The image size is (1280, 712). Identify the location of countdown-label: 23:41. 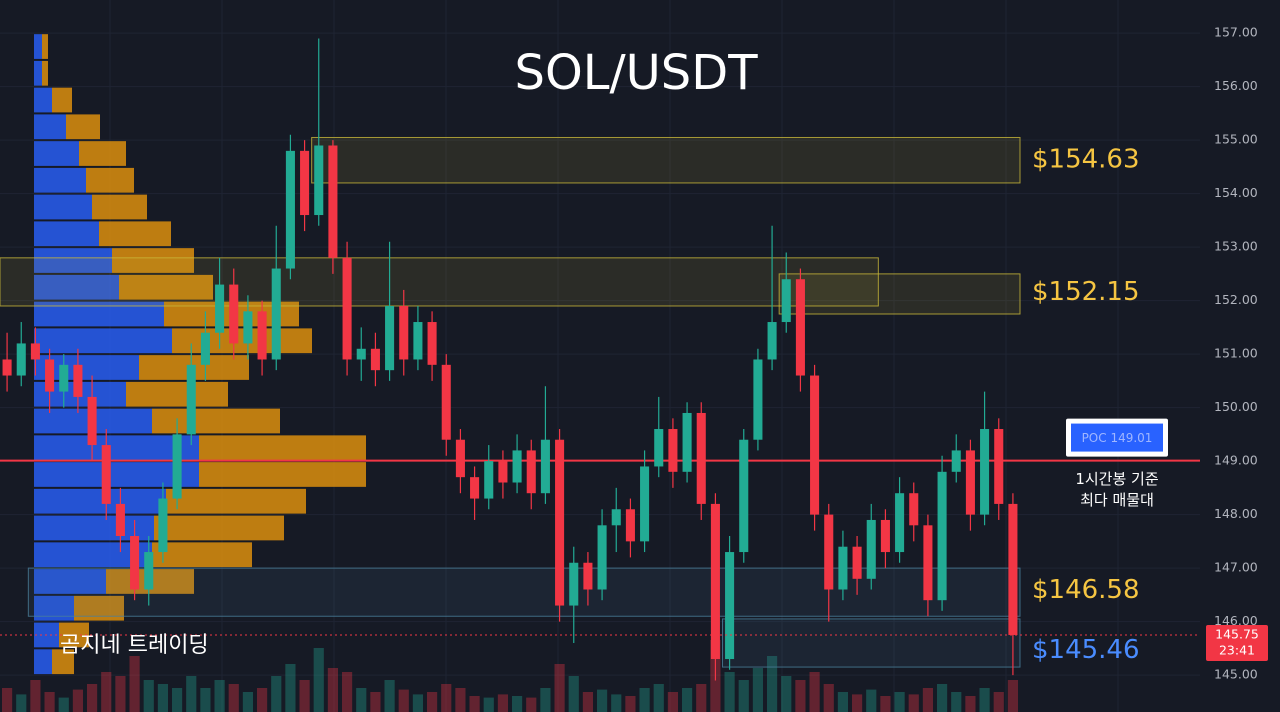
(1237, 649).